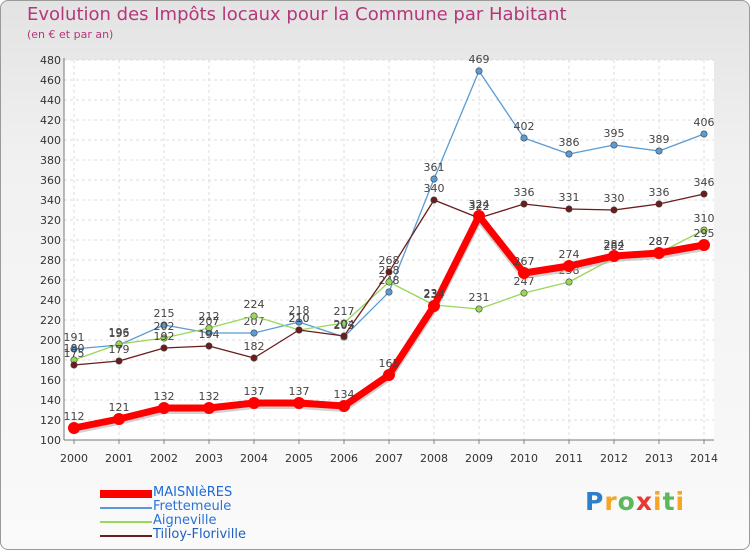 This screenshot has height=550, width=750. What do you see at coordinates (74, 353) in the screenshot?
I see `data-label: 175` at bounding box center [74, 353].